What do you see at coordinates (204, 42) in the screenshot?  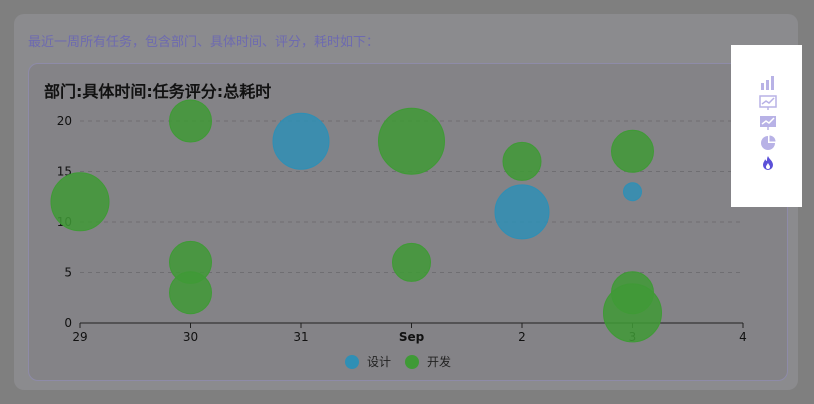 I see `intro-text: 最近一周所有任务，包含部门、具体时间、评分，耗时如下：` at bounding box center [204, 42].